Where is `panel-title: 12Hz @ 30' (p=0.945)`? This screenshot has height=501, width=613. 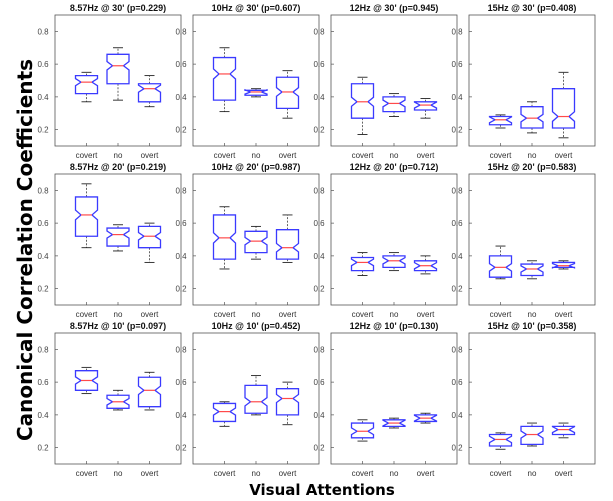 panel-title: 12Hz @ 30' (p=0.945) is located at coordinates (394, 8).